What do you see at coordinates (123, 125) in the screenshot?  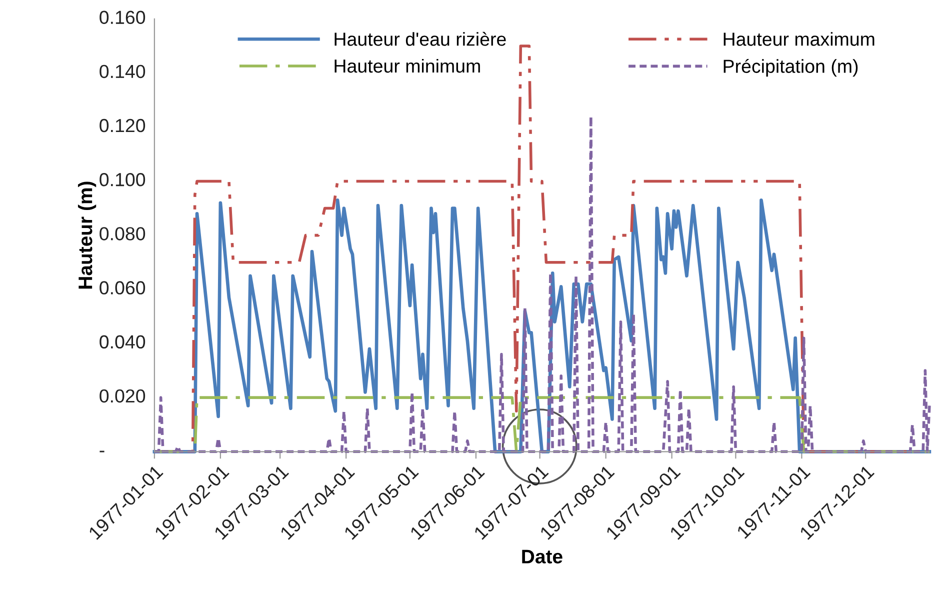 I see `y-tick-label: 0.120` at bounding box center [123, 125].